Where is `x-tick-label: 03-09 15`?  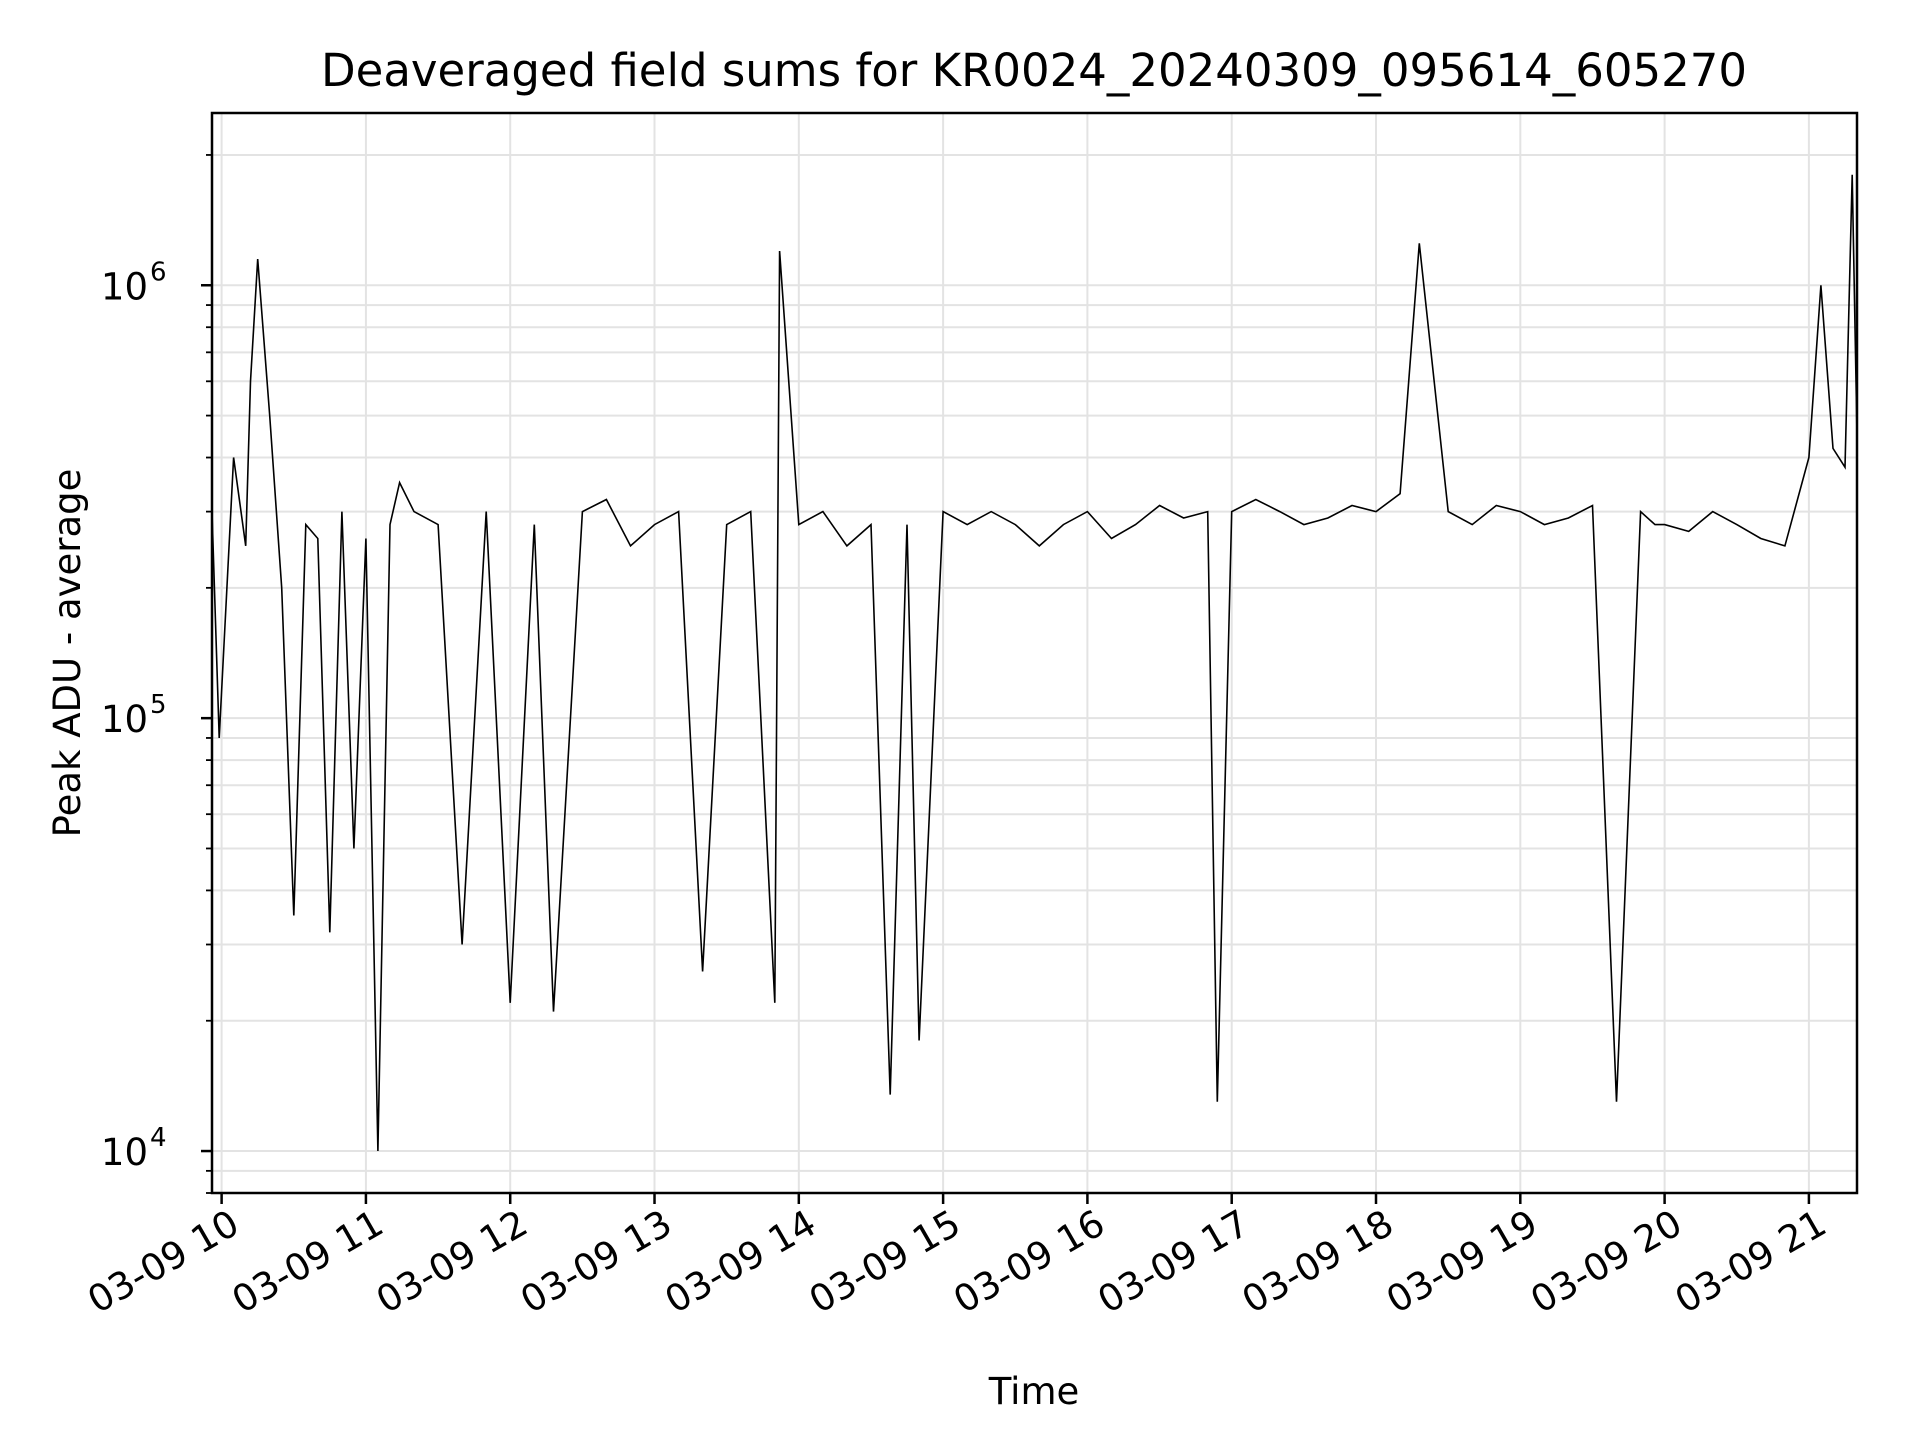
x-tick-label: 03-09 15 is located at coordinates (885, 1262).